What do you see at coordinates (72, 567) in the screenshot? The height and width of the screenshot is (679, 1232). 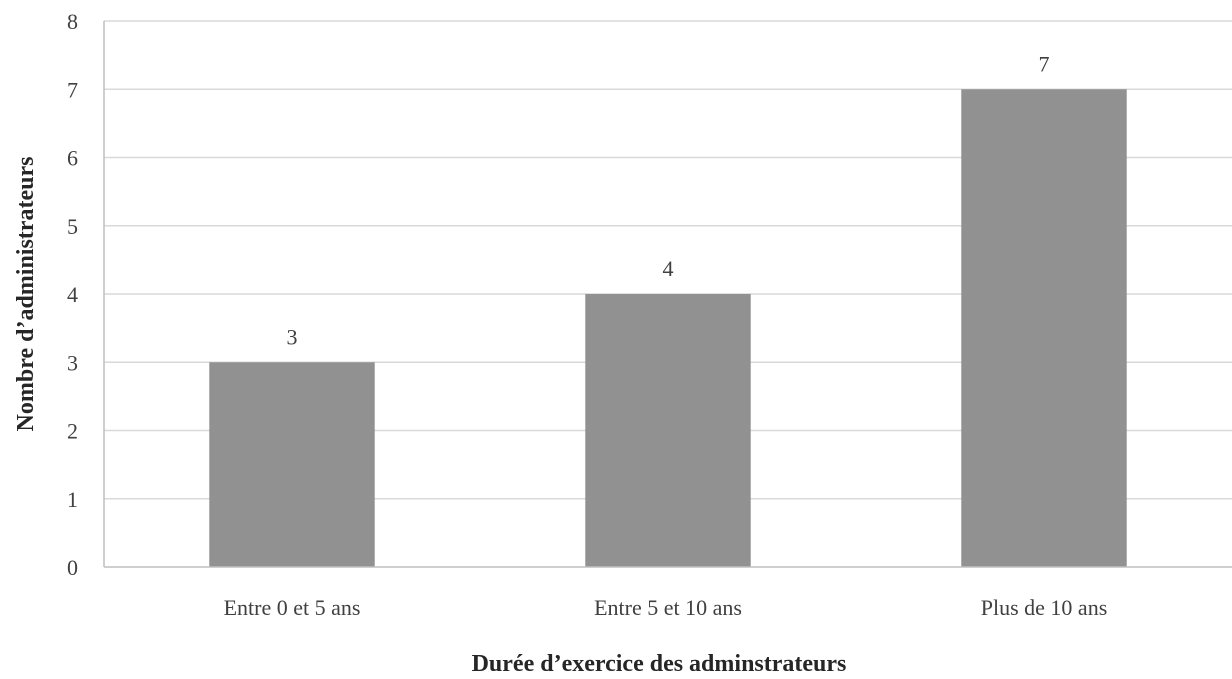 I see `y-tick-label: 0` at bounding box center [72, 567].